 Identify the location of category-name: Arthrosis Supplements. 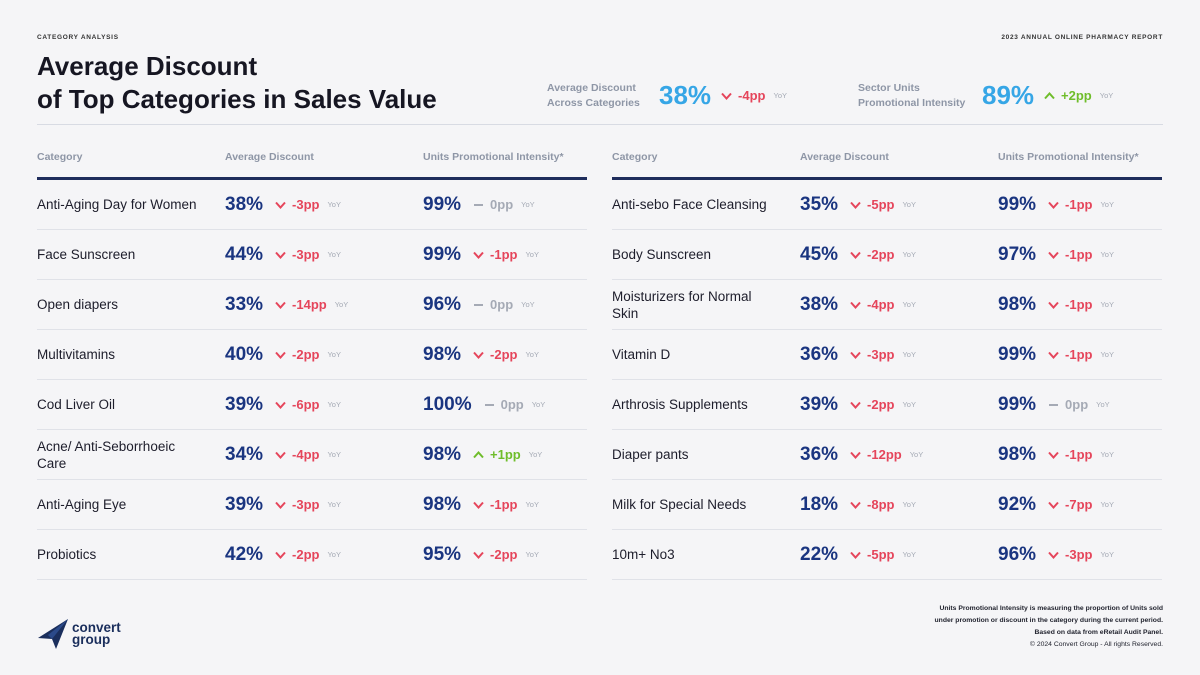
(680, 404).